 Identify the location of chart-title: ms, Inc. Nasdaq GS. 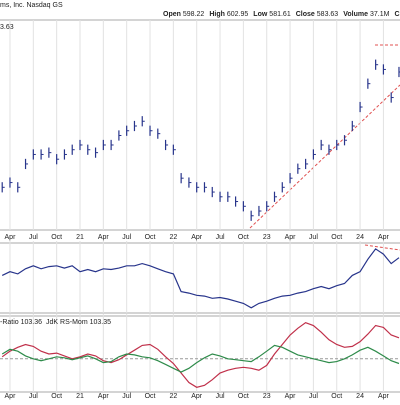
(31, 5).